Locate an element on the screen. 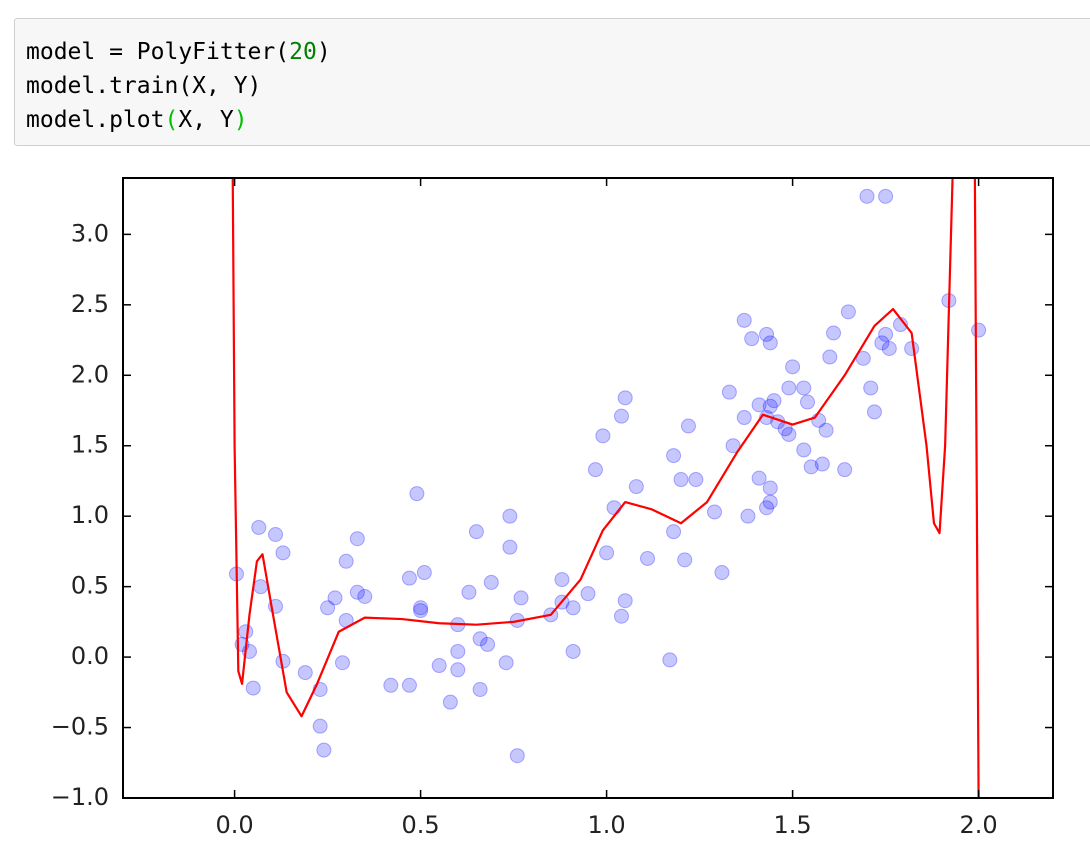  code-line: model.train(X, Y) is located at coordinates (178, 86).